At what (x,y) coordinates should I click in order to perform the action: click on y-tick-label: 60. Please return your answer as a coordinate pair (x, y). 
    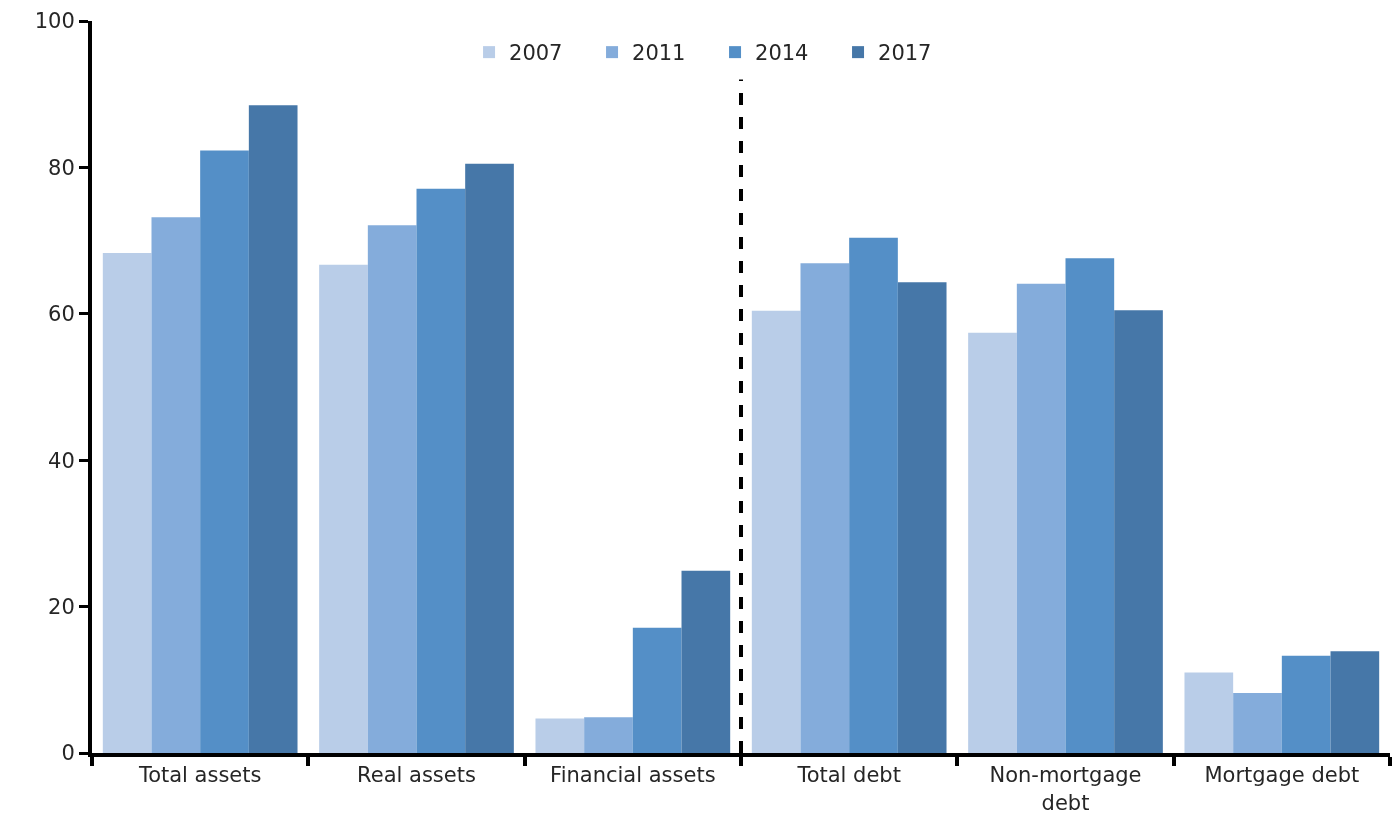
    Looking at the image, I should click on (61, 314).